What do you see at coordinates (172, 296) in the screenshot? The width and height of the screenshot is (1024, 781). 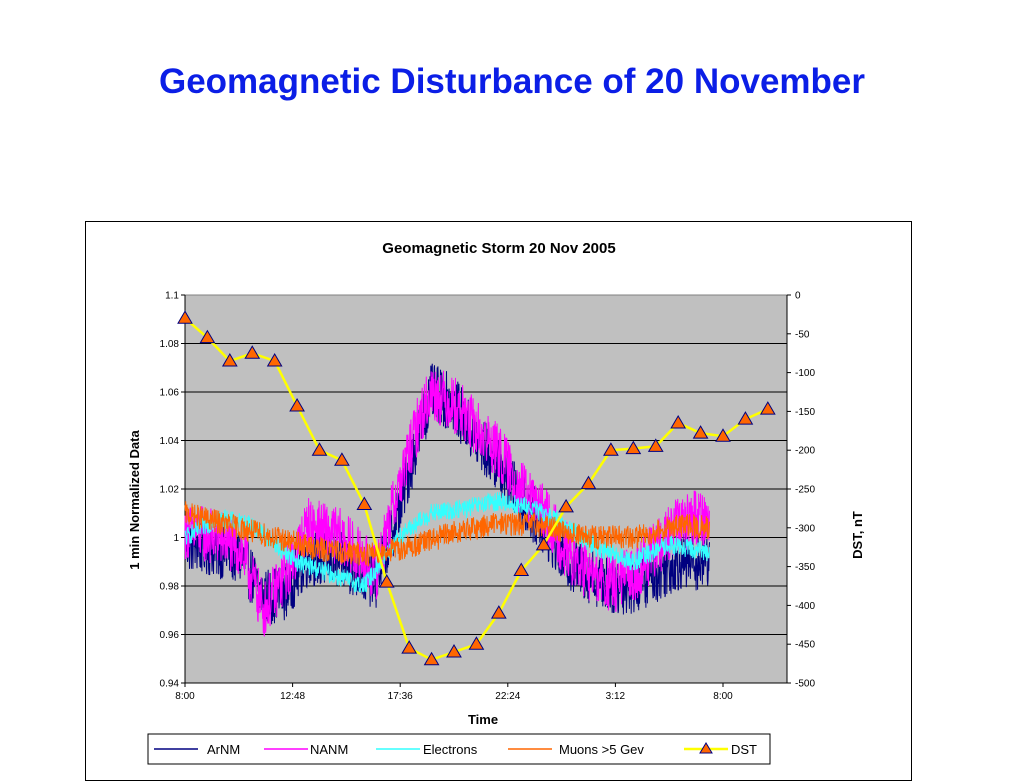 I see `y-tick-label: 1.1` at bounding box center [172, 296].